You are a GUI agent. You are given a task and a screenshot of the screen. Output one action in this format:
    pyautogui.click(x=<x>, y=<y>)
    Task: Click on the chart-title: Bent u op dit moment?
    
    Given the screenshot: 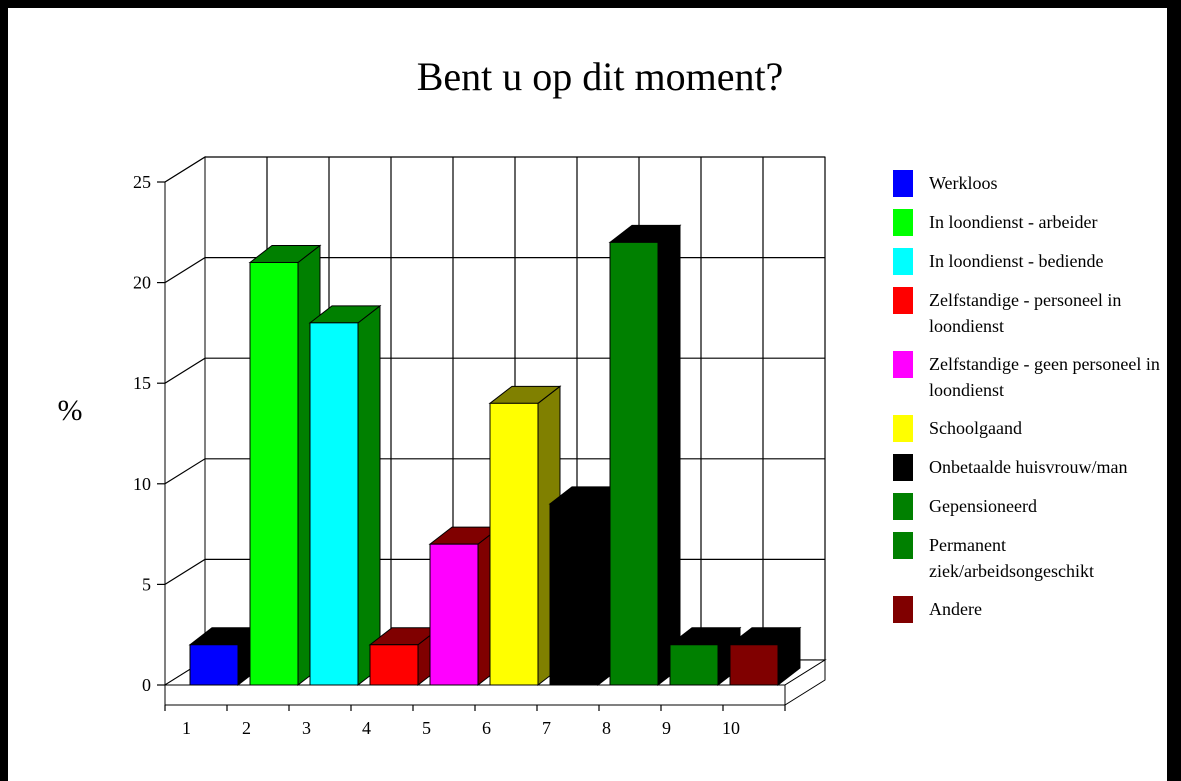 What is the action you would take?
    pyautogui.click(x=600, y=76)
    